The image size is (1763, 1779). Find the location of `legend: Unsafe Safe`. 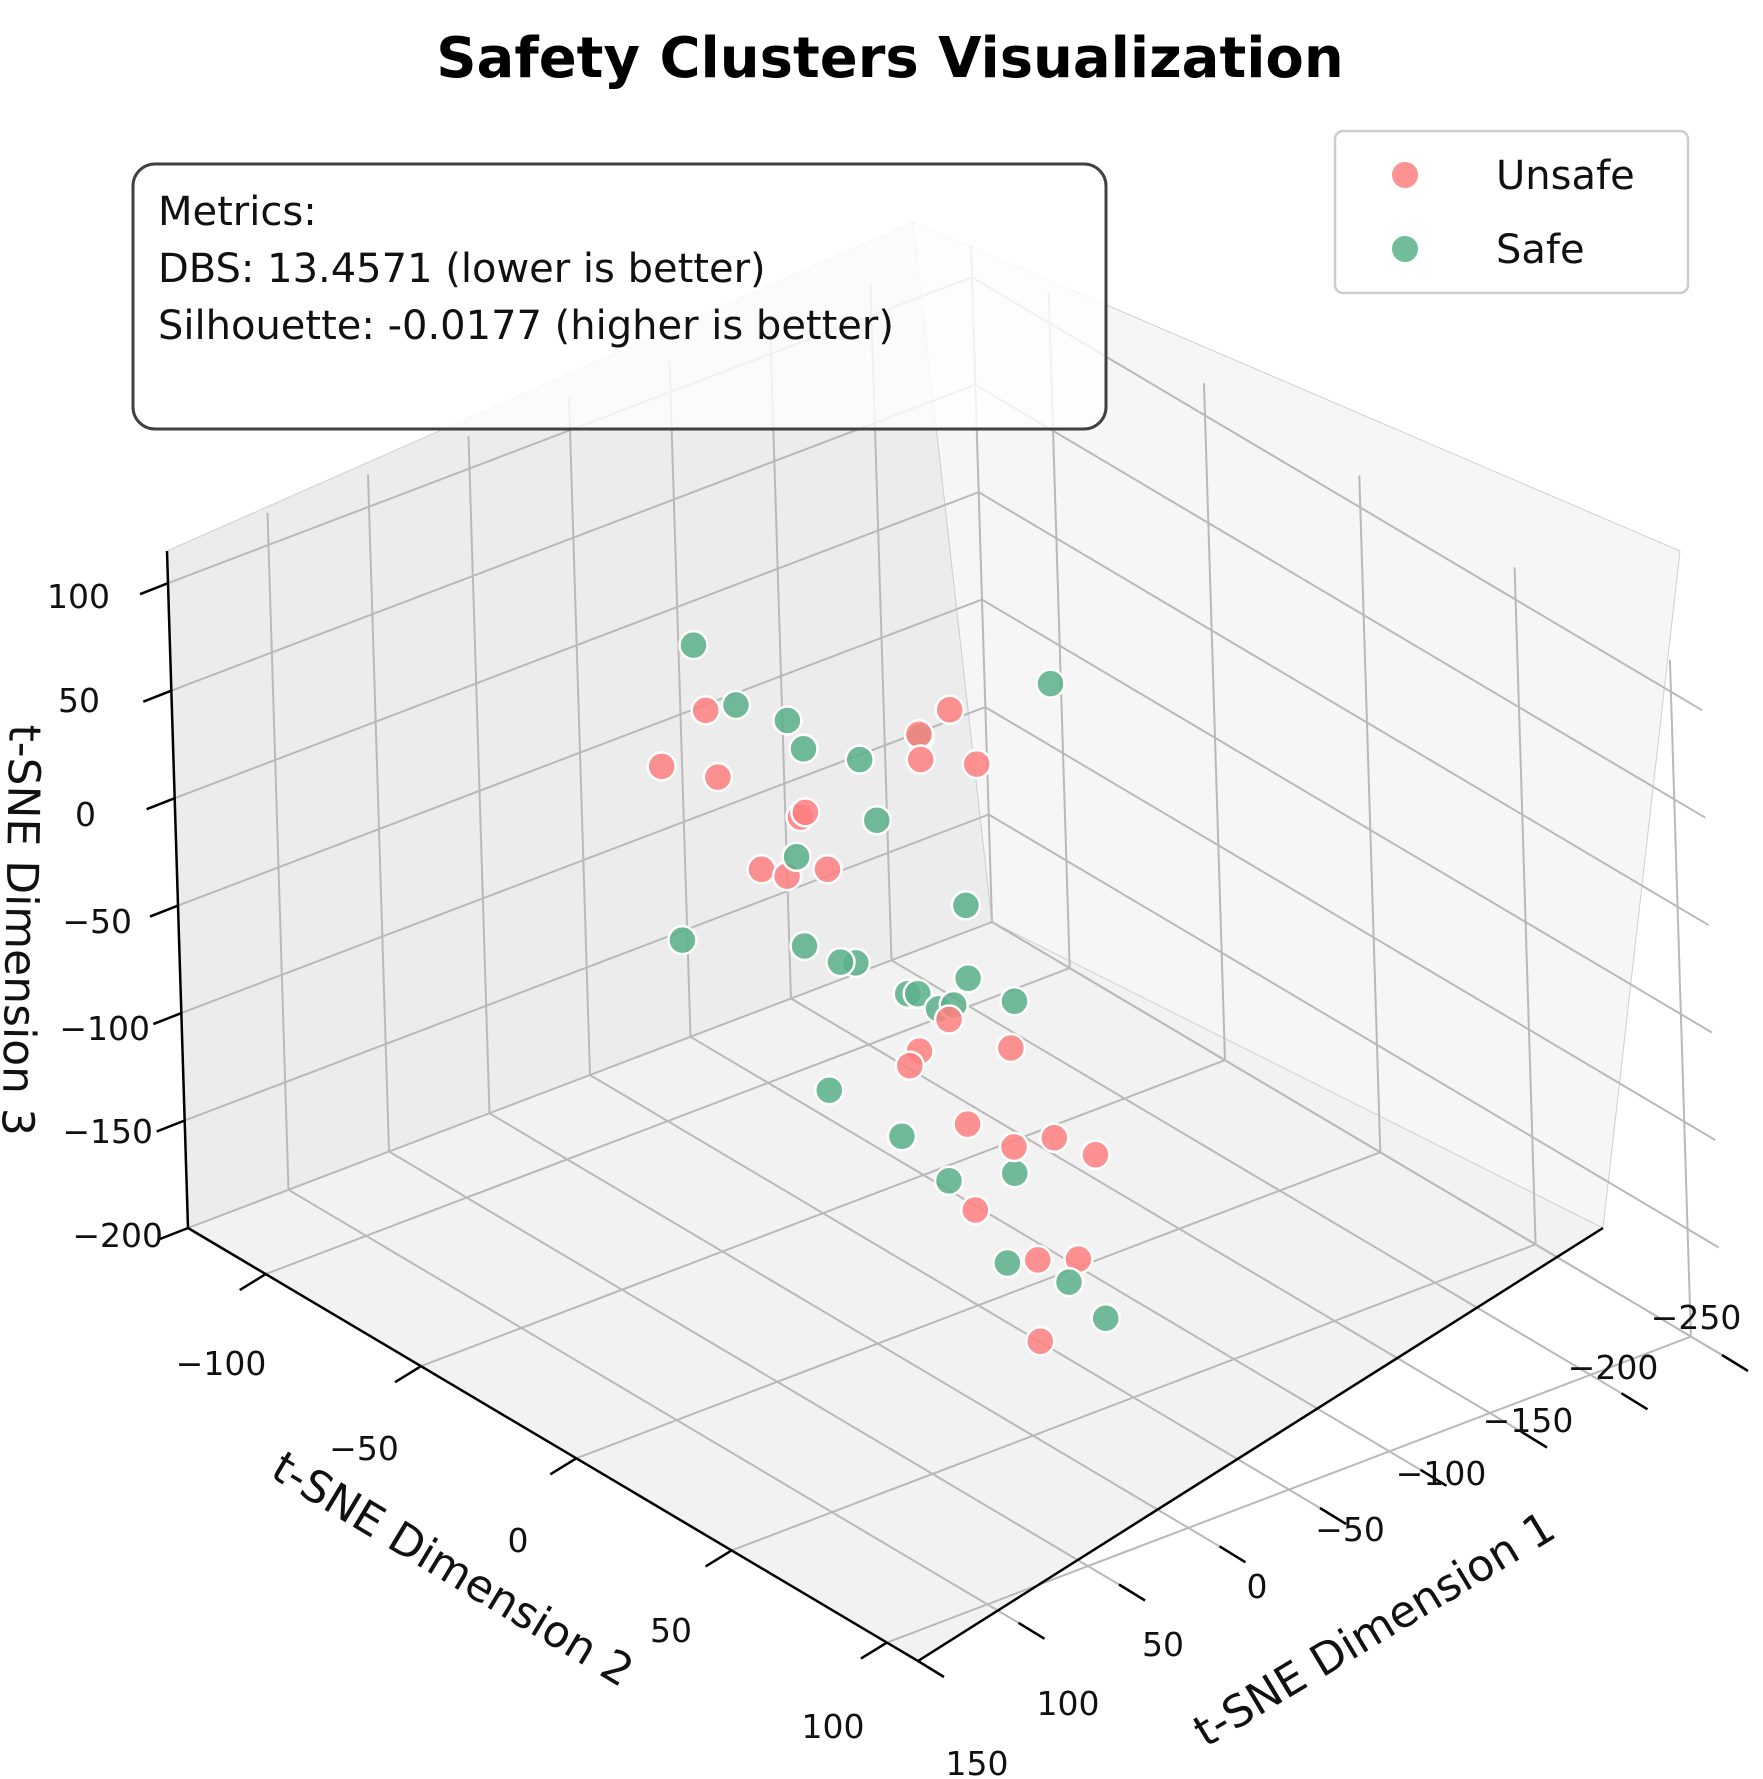

legend: Unsafe Safe is located at coordinates (1511, 212).